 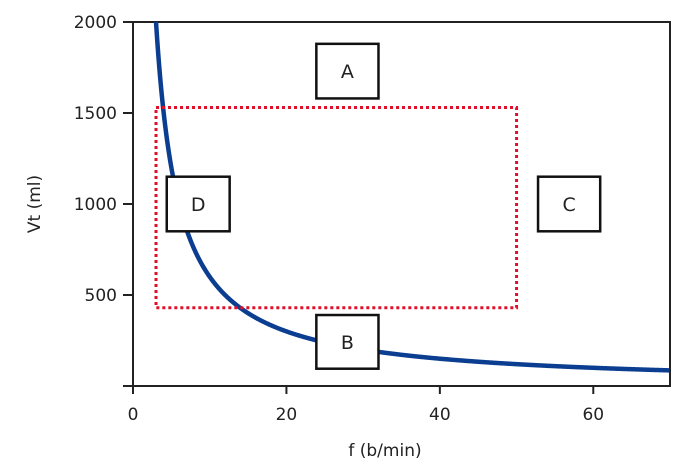 I want to click on label-text-d: D, so click(x=198, y=205).